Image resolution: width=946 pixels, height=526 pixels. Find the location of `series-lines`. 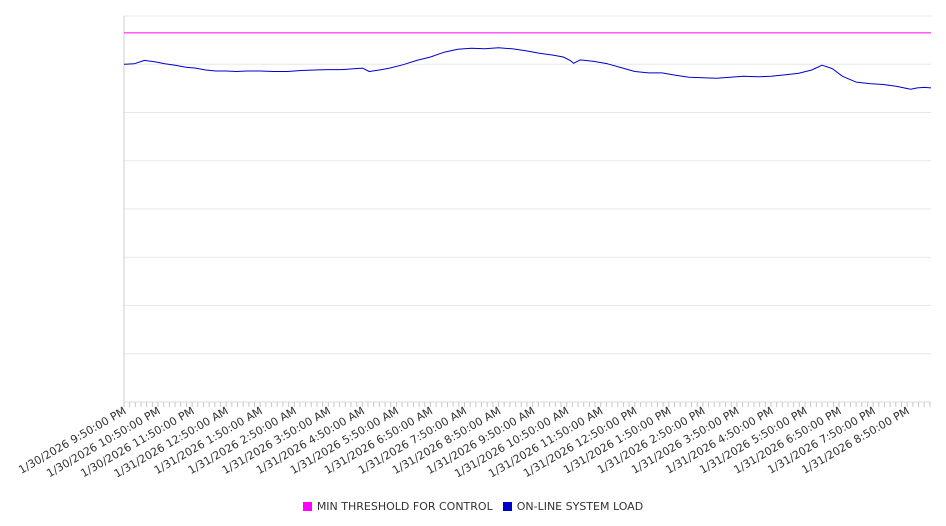

series-lines is located at coordinates (527, 61).